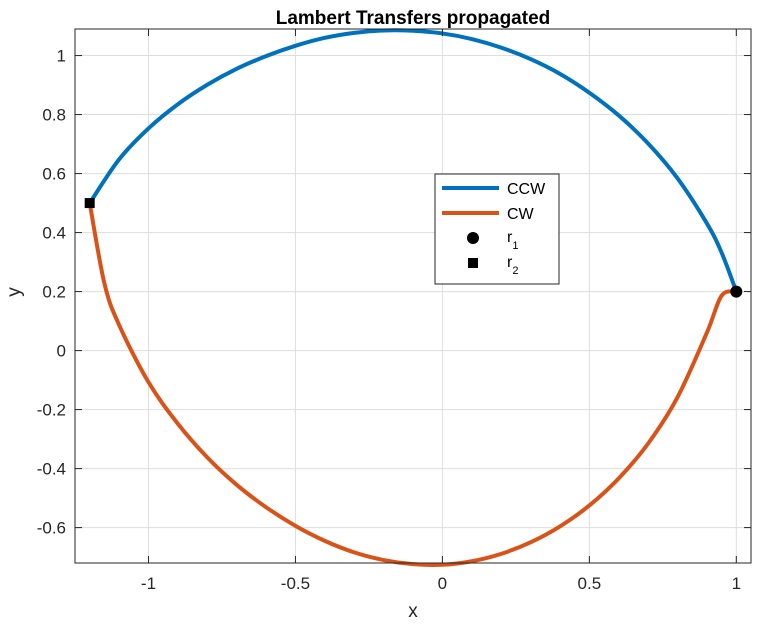 Image resolution: width=760 pixels, height=626 pixels. Describe the element at coordinates (413, 611) in the screenshot. I see `x-axis-label: x` at that location.